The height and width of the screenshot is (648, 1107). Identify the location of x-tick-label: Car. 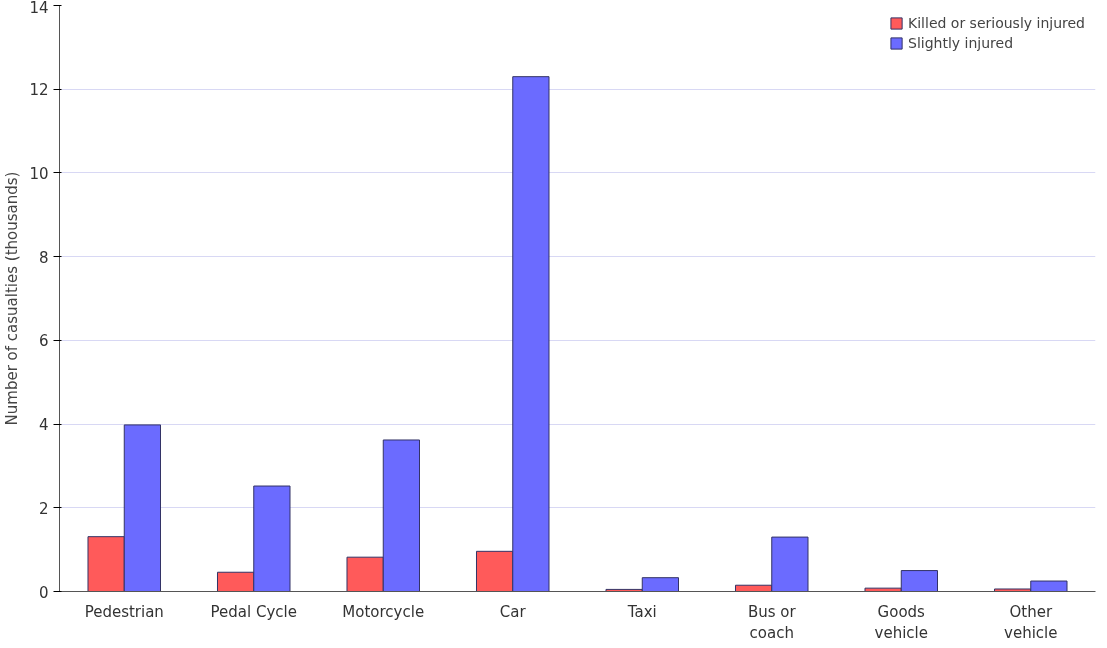
(513, 611).